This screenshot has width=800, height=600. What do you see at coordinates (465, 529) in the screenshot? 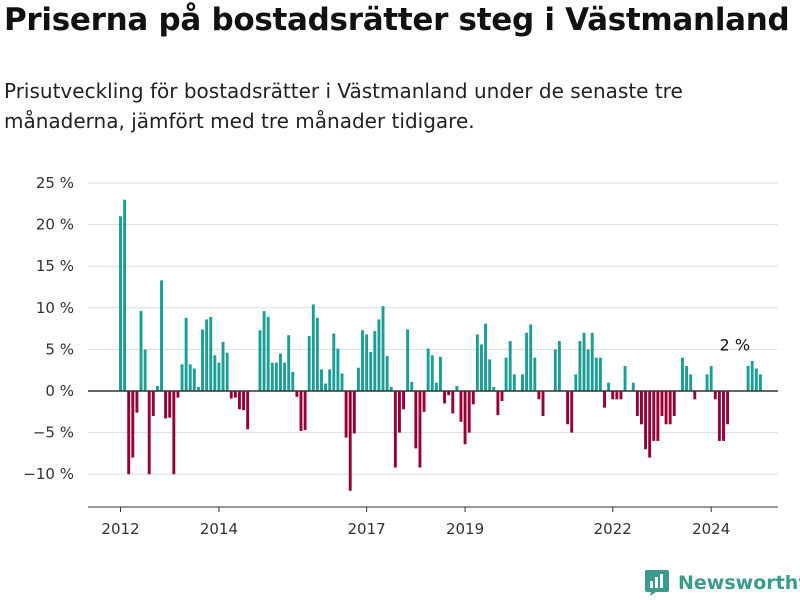
I see `x-tick-label: 2019` at bounding box center [465, 529].